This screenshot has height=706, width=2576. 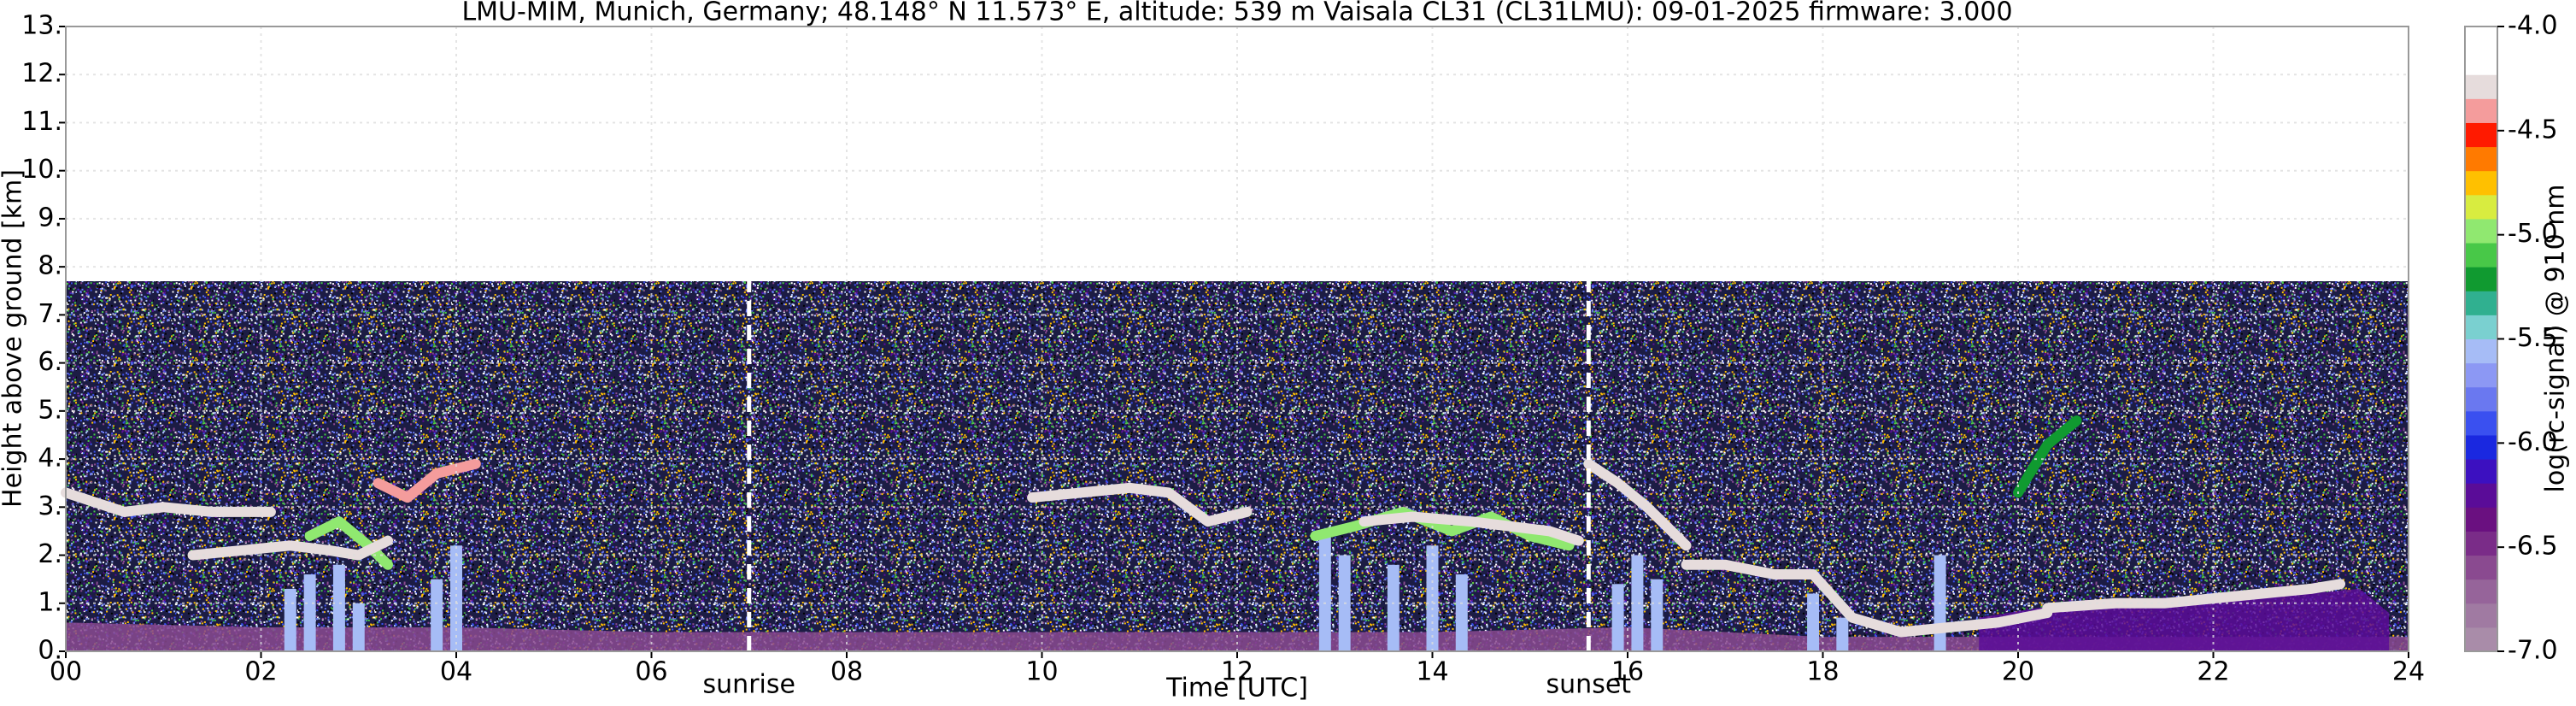 I want to click on y-tick-label: 2., so click(x=50, y=554).